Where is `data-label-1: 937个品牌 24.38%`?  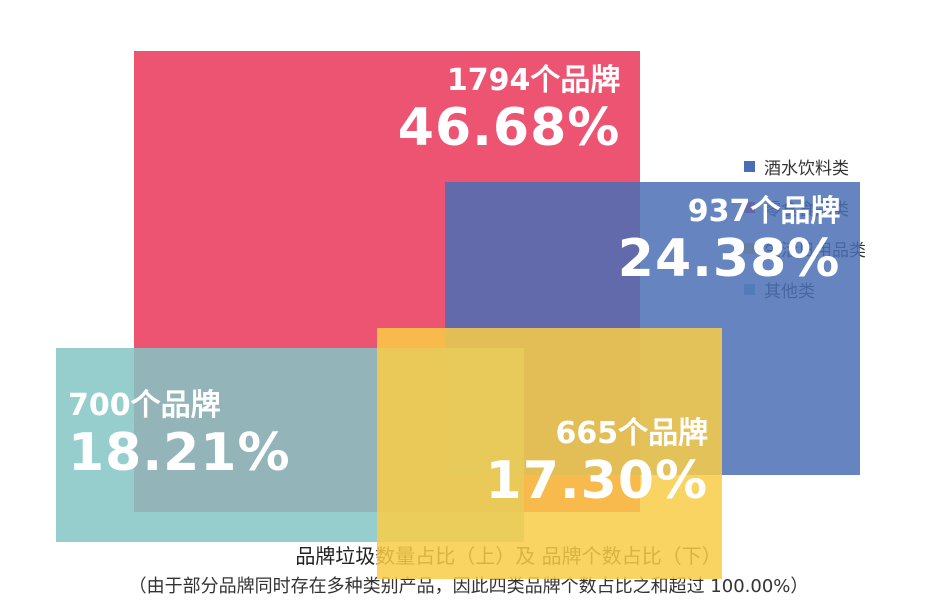 data-label-1: 937个品牌 24.38% is located at coordinates (729, 241).